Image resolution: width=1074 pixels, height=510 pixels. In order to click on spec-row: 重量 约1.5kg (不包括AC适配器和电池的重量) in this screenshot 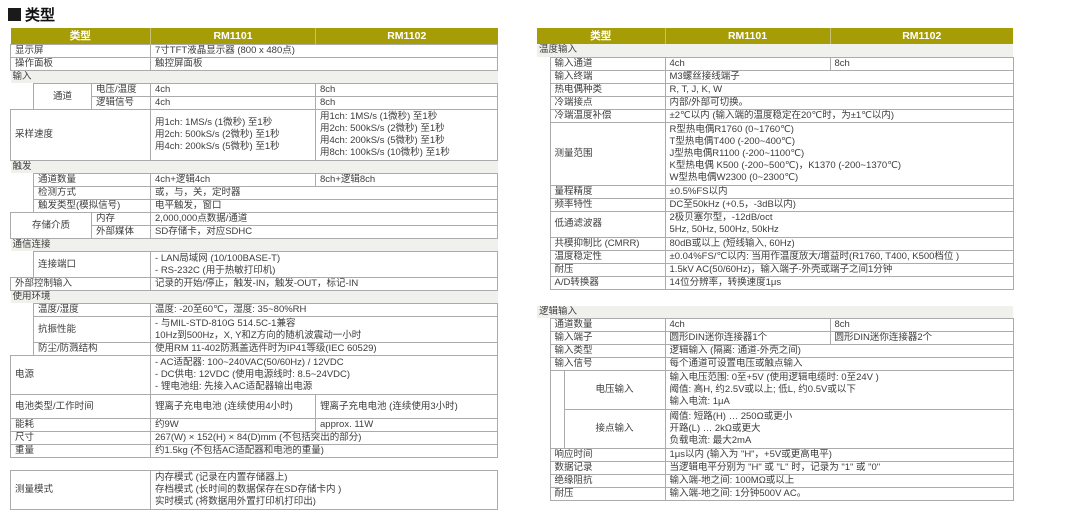, I will do `click(254, 451)`.